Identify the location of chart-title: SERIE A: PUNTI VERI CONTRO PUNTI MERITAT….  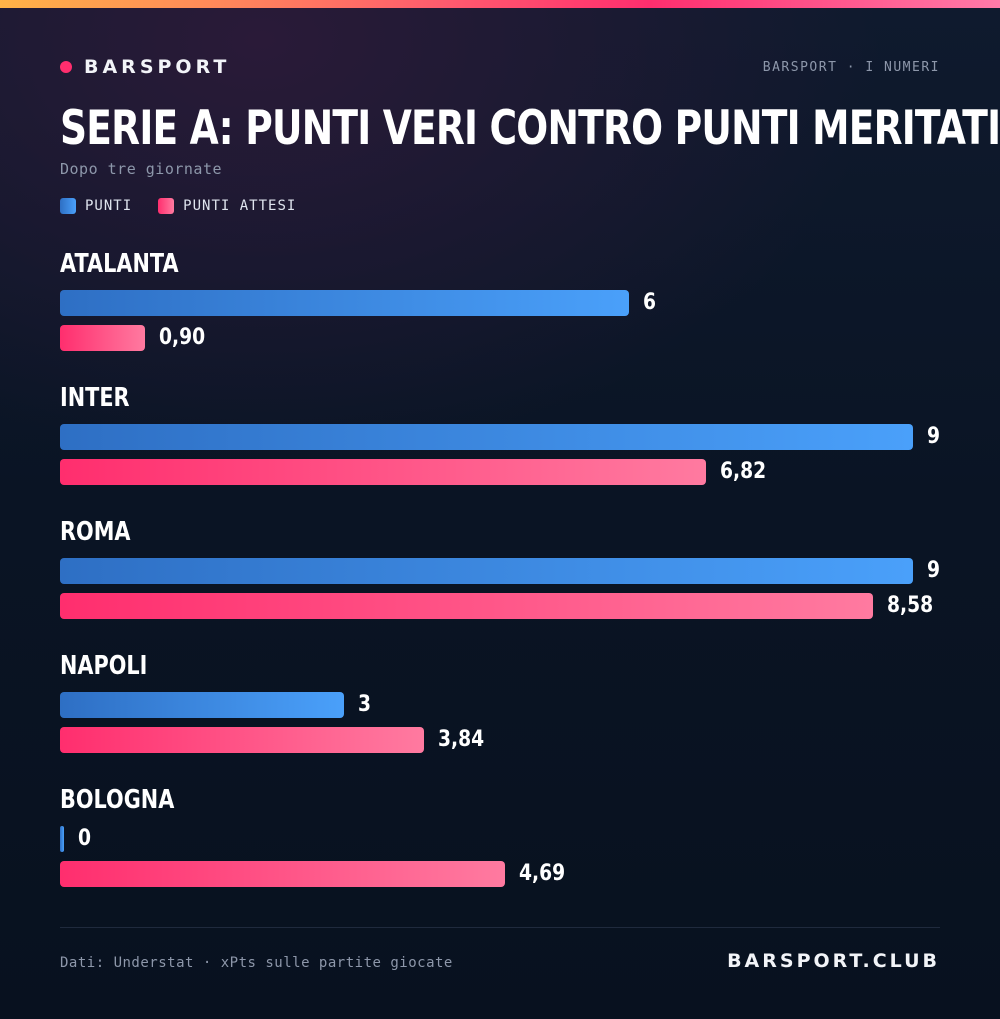
(530, 128).